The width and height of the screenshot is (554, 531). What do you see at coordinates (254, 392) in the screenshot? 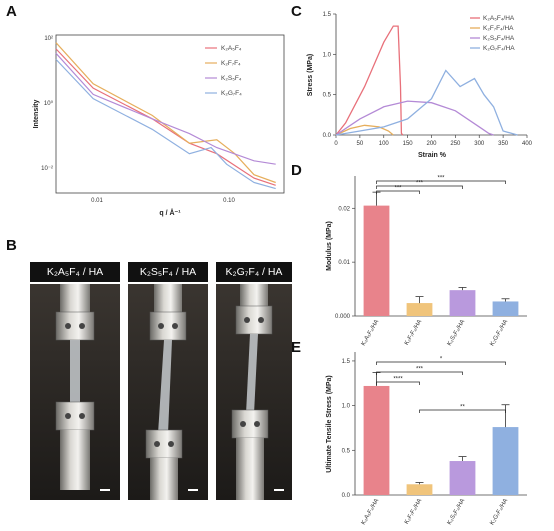
I see `tensile-photo-k2g7f4` at bounding box center [254, 392].